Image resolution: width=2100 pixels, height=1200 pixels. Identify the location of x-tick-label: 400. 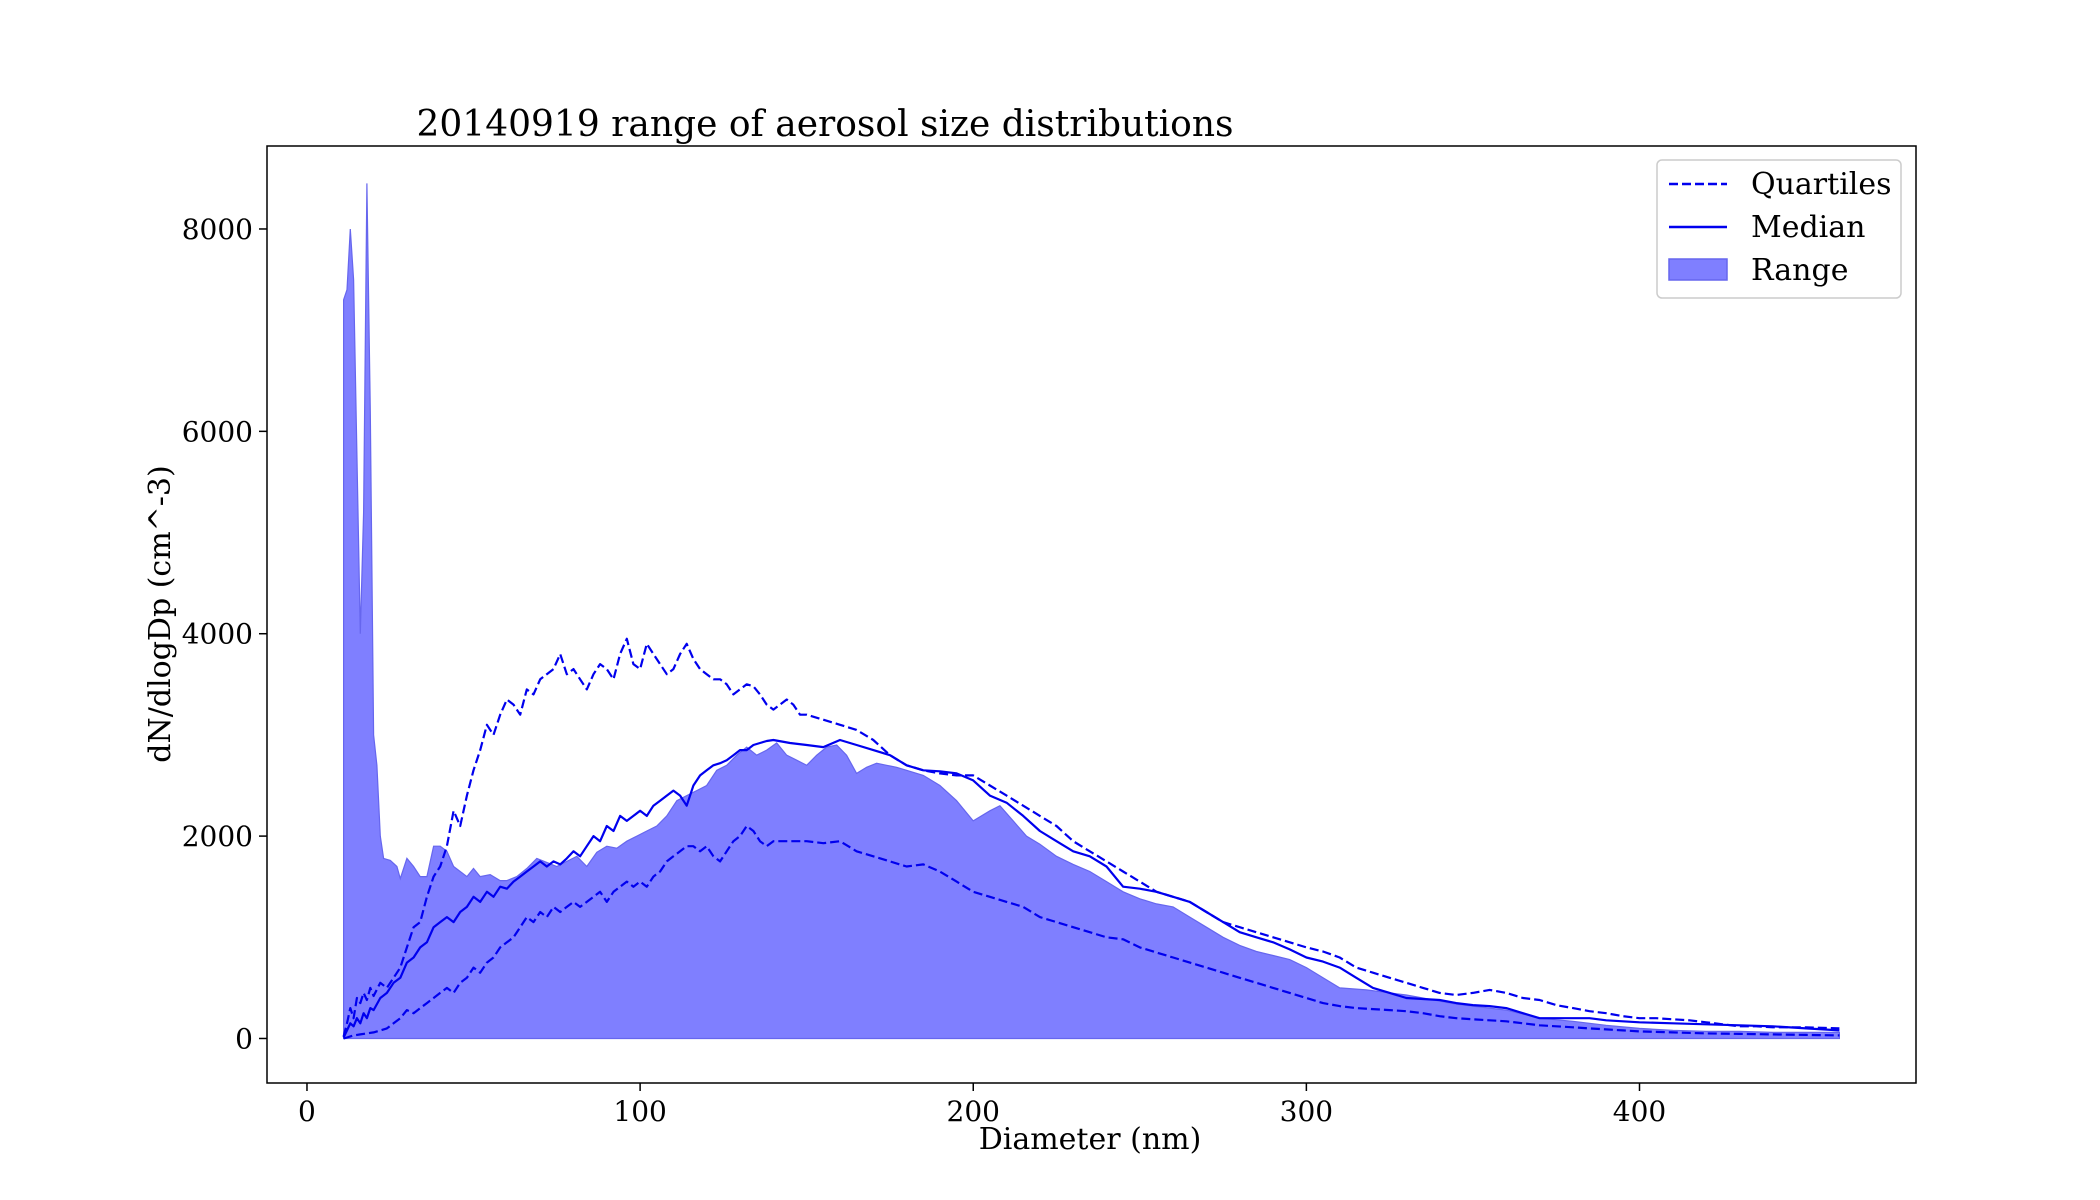
(1639, 1111).